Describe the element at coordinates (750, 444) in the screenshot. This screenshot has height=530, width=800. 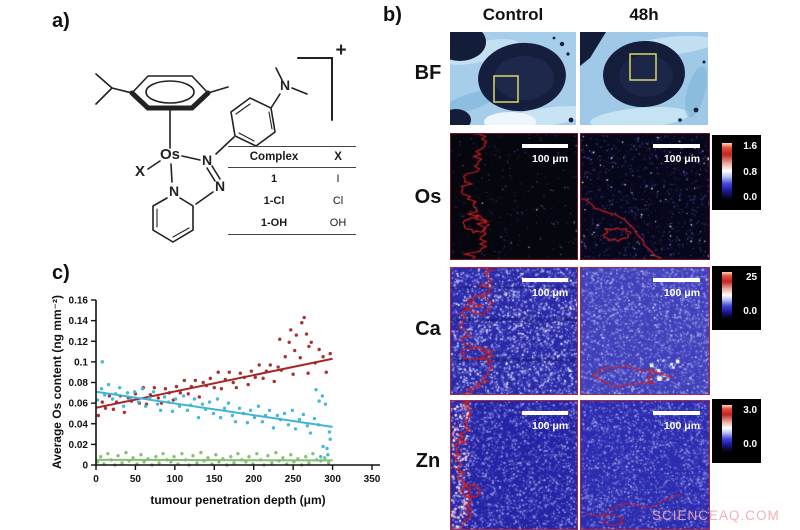
I see `zn-colorbar-min: 0.0` at that location.